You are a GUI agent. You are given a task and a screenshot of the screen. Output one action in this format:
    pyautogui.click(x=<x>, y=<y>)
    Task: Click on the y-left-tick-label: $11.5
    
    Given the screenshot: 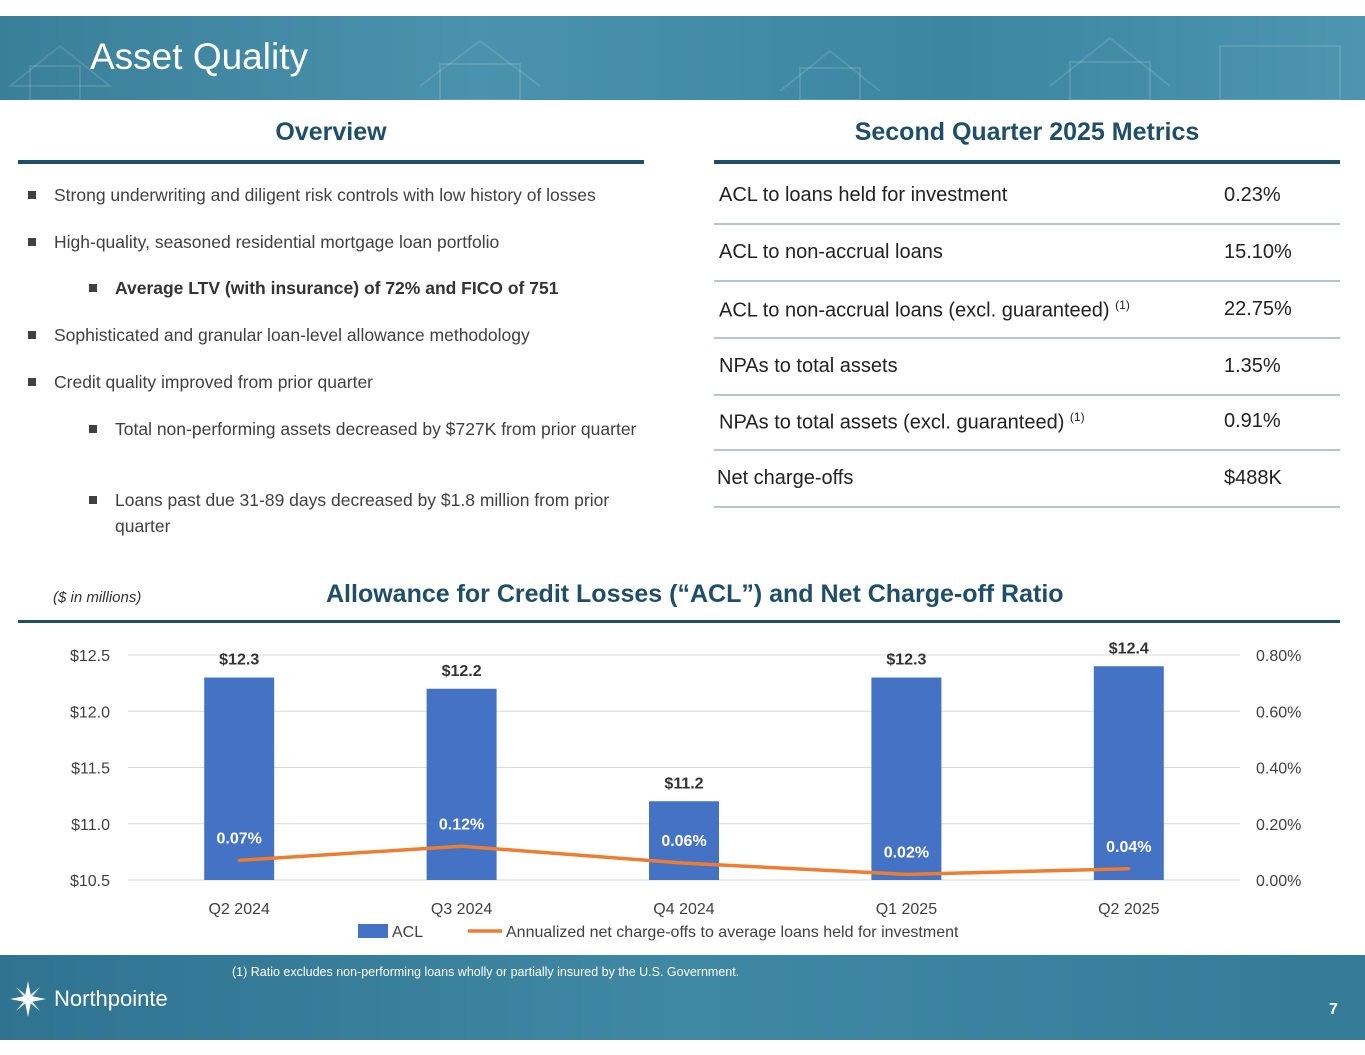 What is the action you would take?
    pyautogui.click(x=90, y=769)
    